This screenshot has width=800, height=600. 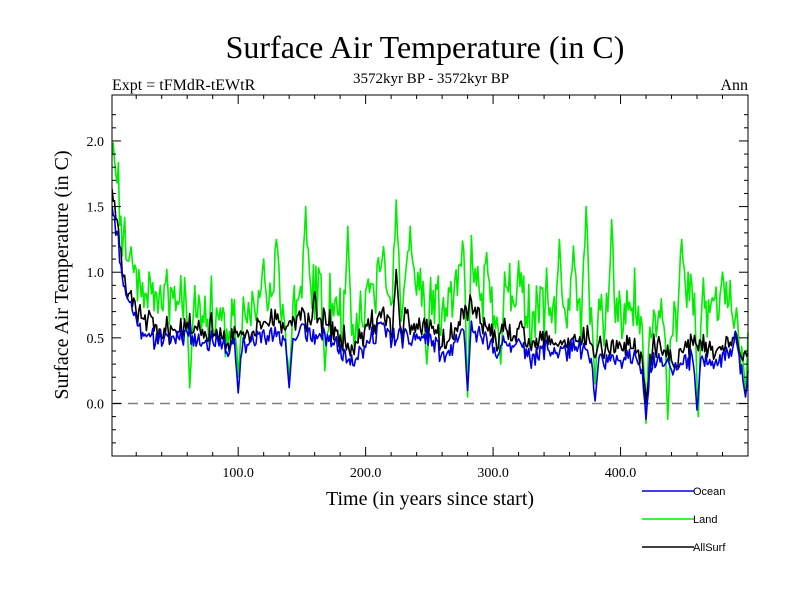 What do you see at coordinates (493, 473) in the screenshot?
I see `x-tick-label: 300.0` at bounding box center [493, 473].